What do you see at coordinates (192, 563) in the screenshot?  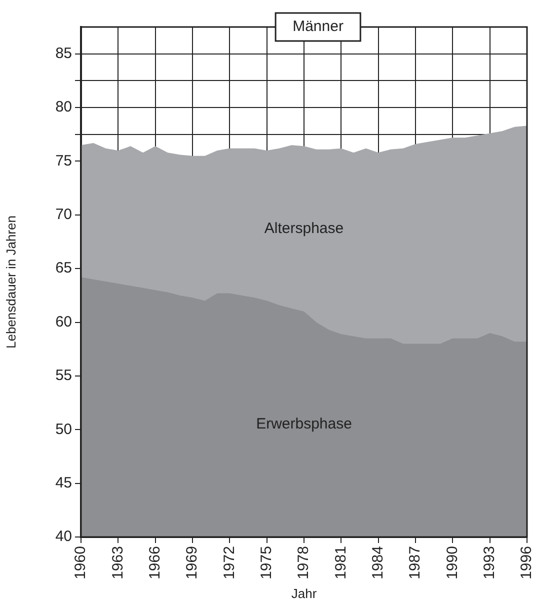 I see `x-tick-label: 1969` at bounding box center [192, 563].